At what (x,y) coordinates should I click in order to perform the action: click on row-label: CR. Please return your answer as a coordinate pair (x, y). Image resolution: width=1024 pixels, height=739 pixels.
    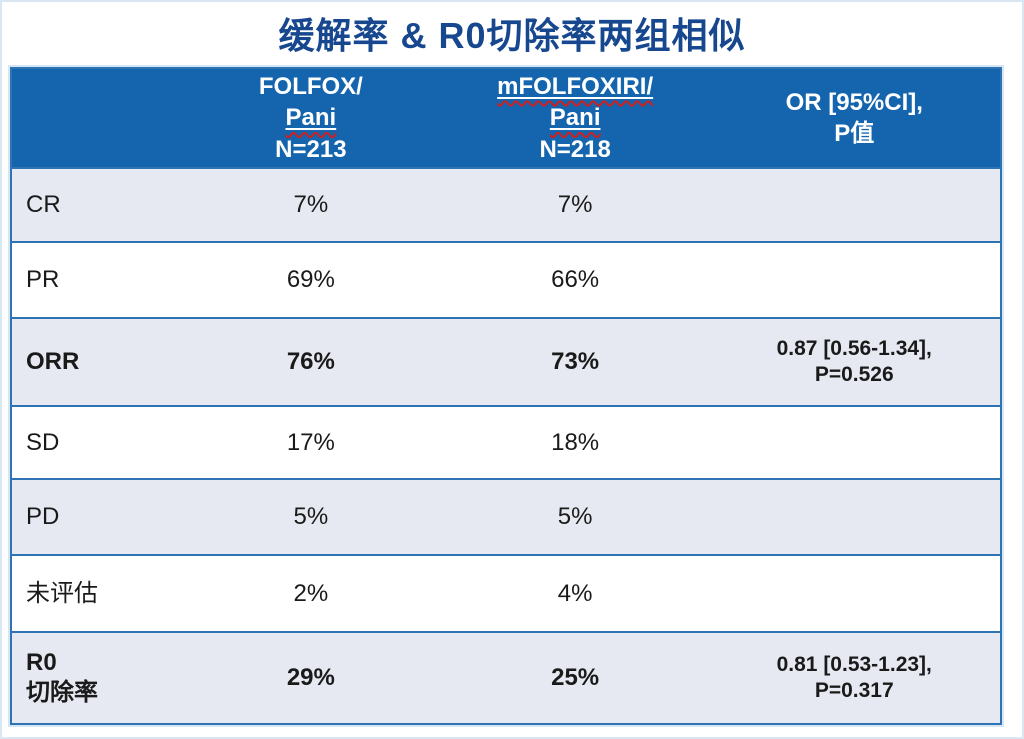
    Looking at the image, I should click on (43, 204).